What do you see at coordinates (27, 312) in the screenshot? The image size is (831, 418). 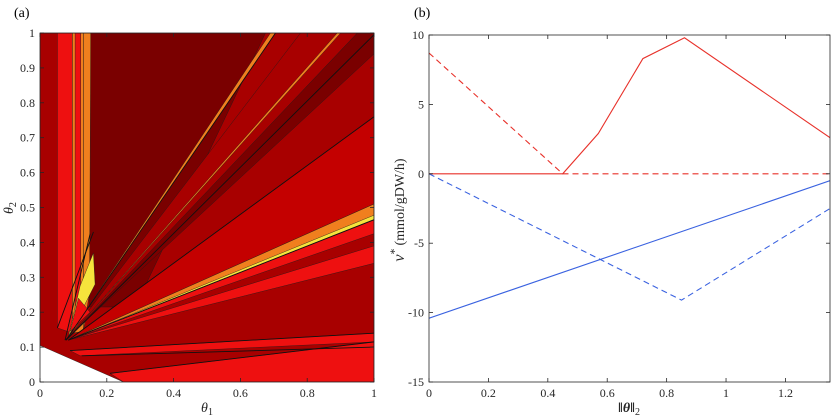 I see `a-ytick-label: 0.2` at bounding box center [27, 312].